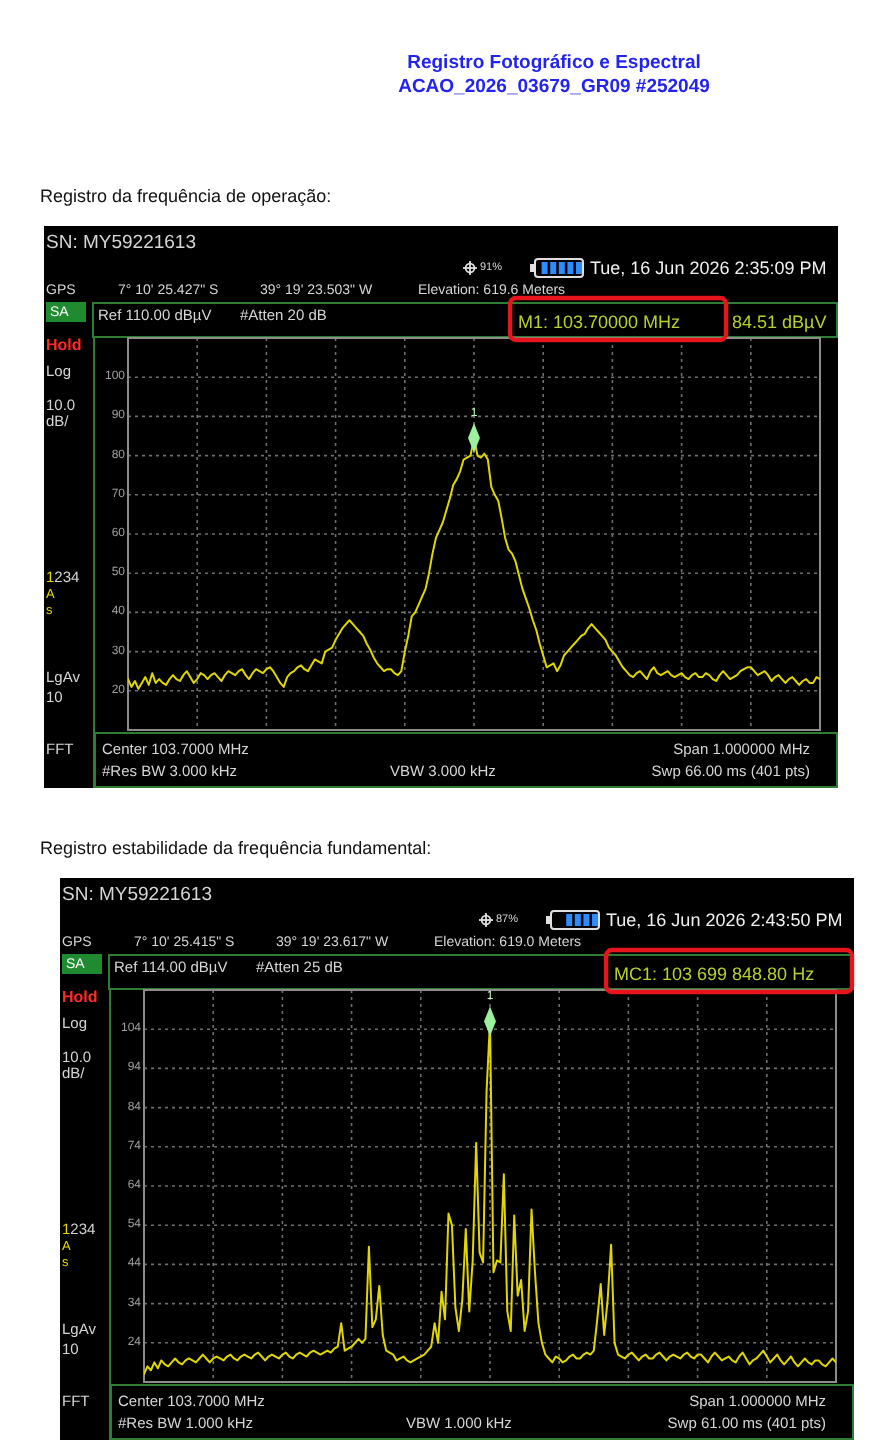  Describe the element at coordinates (554, 86) in the screenshot. I see `chart-subtitle: ACAO_2026_03679_GR09 #252049` at that location.